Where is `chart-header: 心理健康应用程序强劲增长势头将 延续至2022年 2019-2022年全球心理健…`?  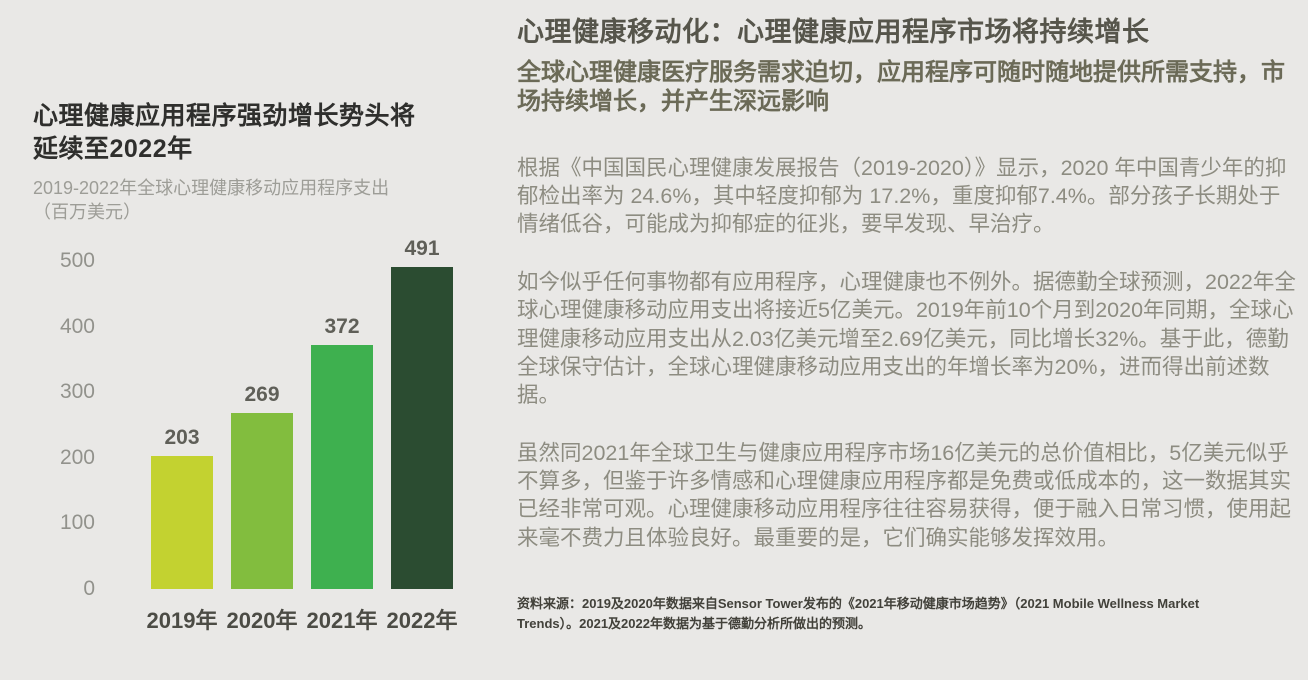 chart-header: 心理健康应用程序强劲增长势头将 延续至2022年 2019-2022年全球心理健… is located at coordinates (263, 162).